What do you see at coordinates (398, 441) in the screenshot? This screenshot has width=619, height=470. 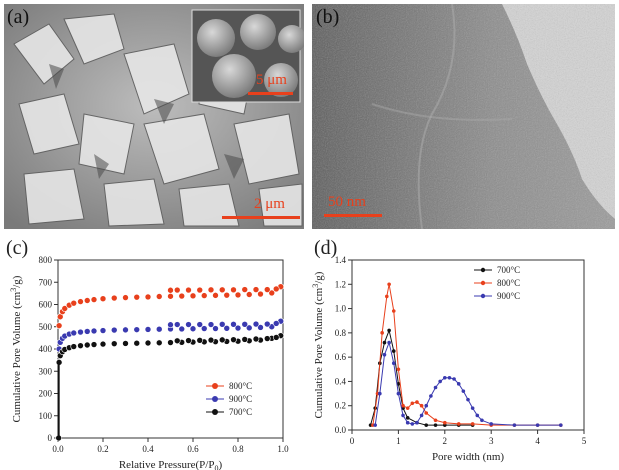 I see `x-tick-label: 1` at bounding box center [398, 441].